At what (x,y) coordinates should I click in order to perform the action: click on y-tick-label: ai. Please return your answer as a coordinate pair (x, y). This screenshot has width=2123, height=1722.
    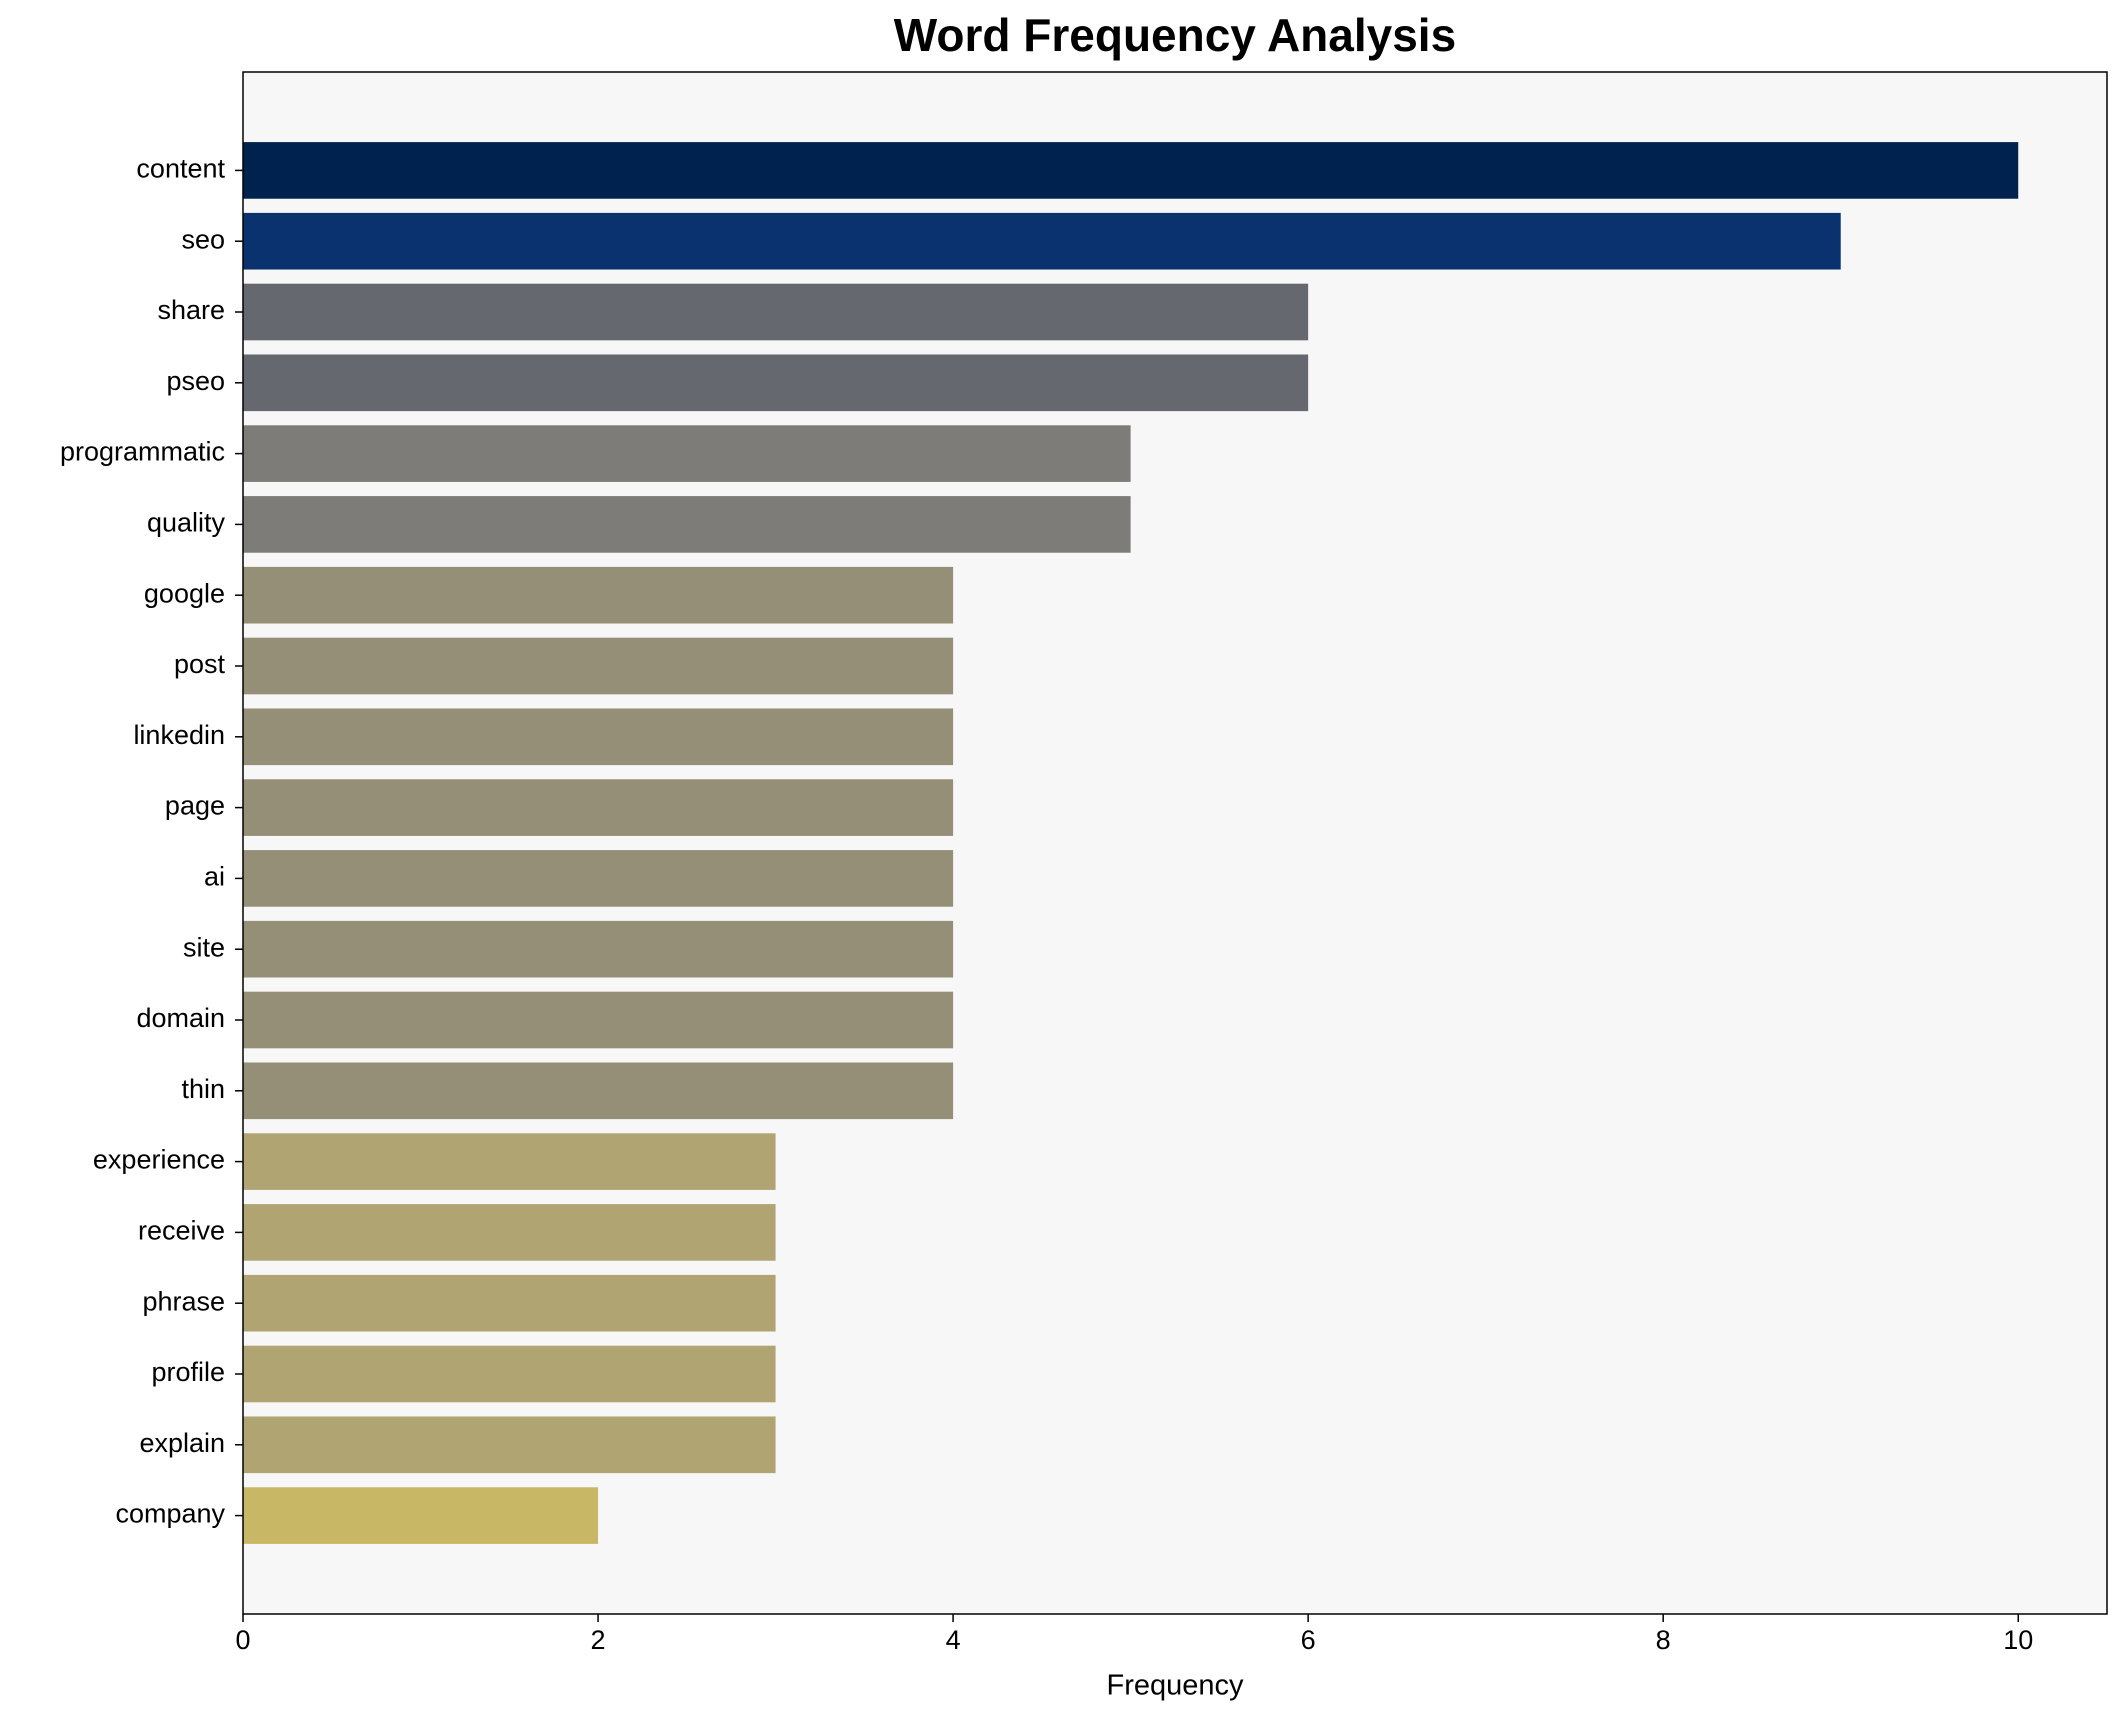
    Looking at the image, I should click on (214, 877).